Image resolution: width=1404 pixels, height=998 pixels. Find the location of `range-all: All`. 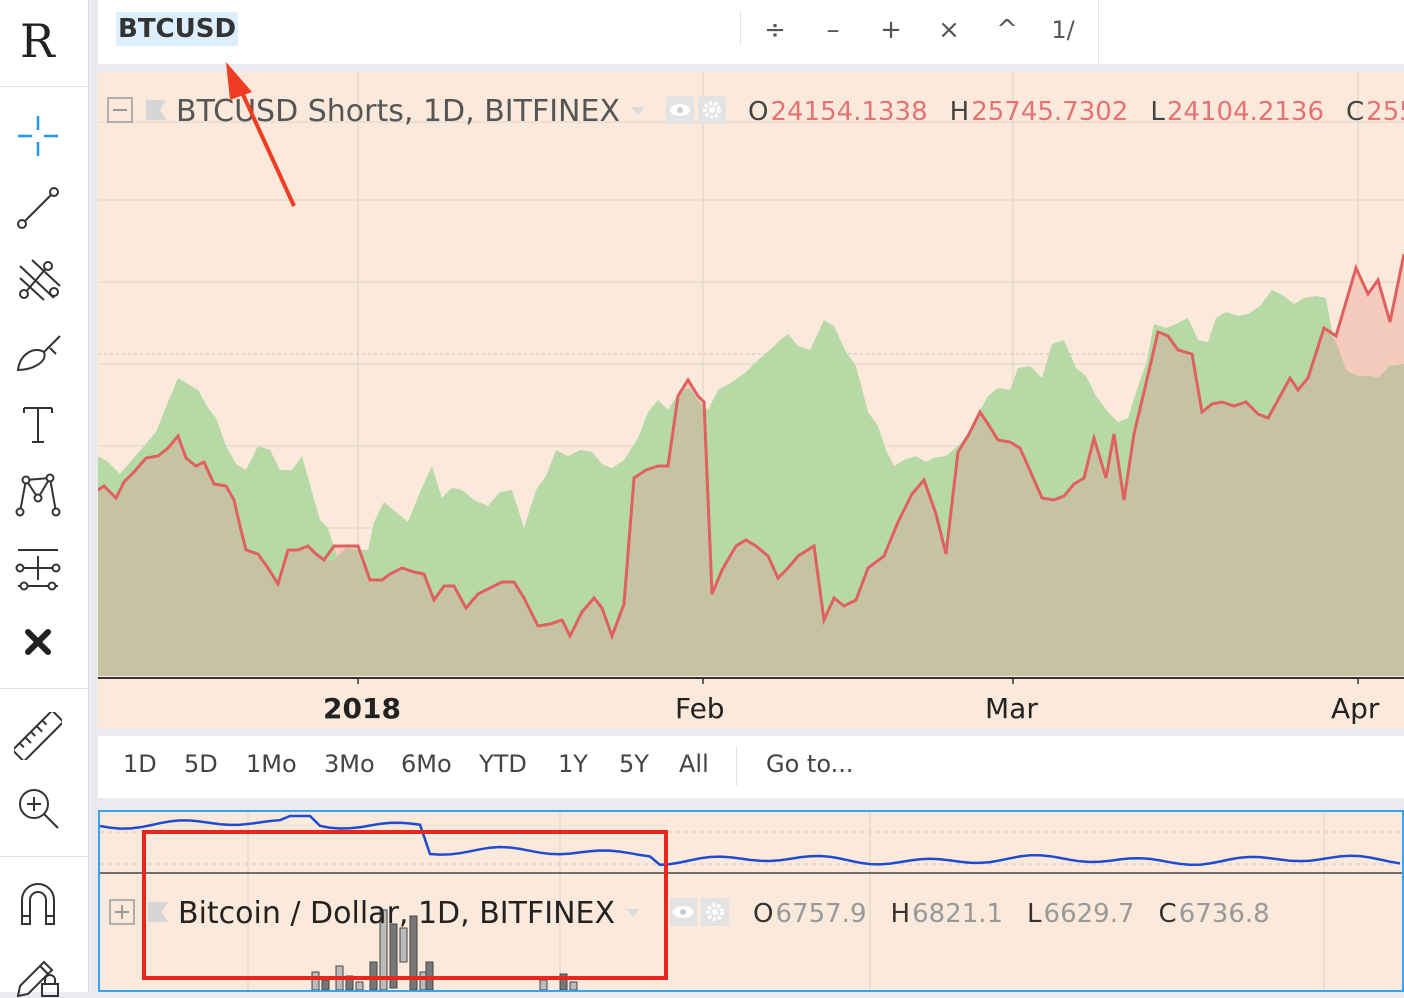

range-all: All is located at coordinates (694, 764).